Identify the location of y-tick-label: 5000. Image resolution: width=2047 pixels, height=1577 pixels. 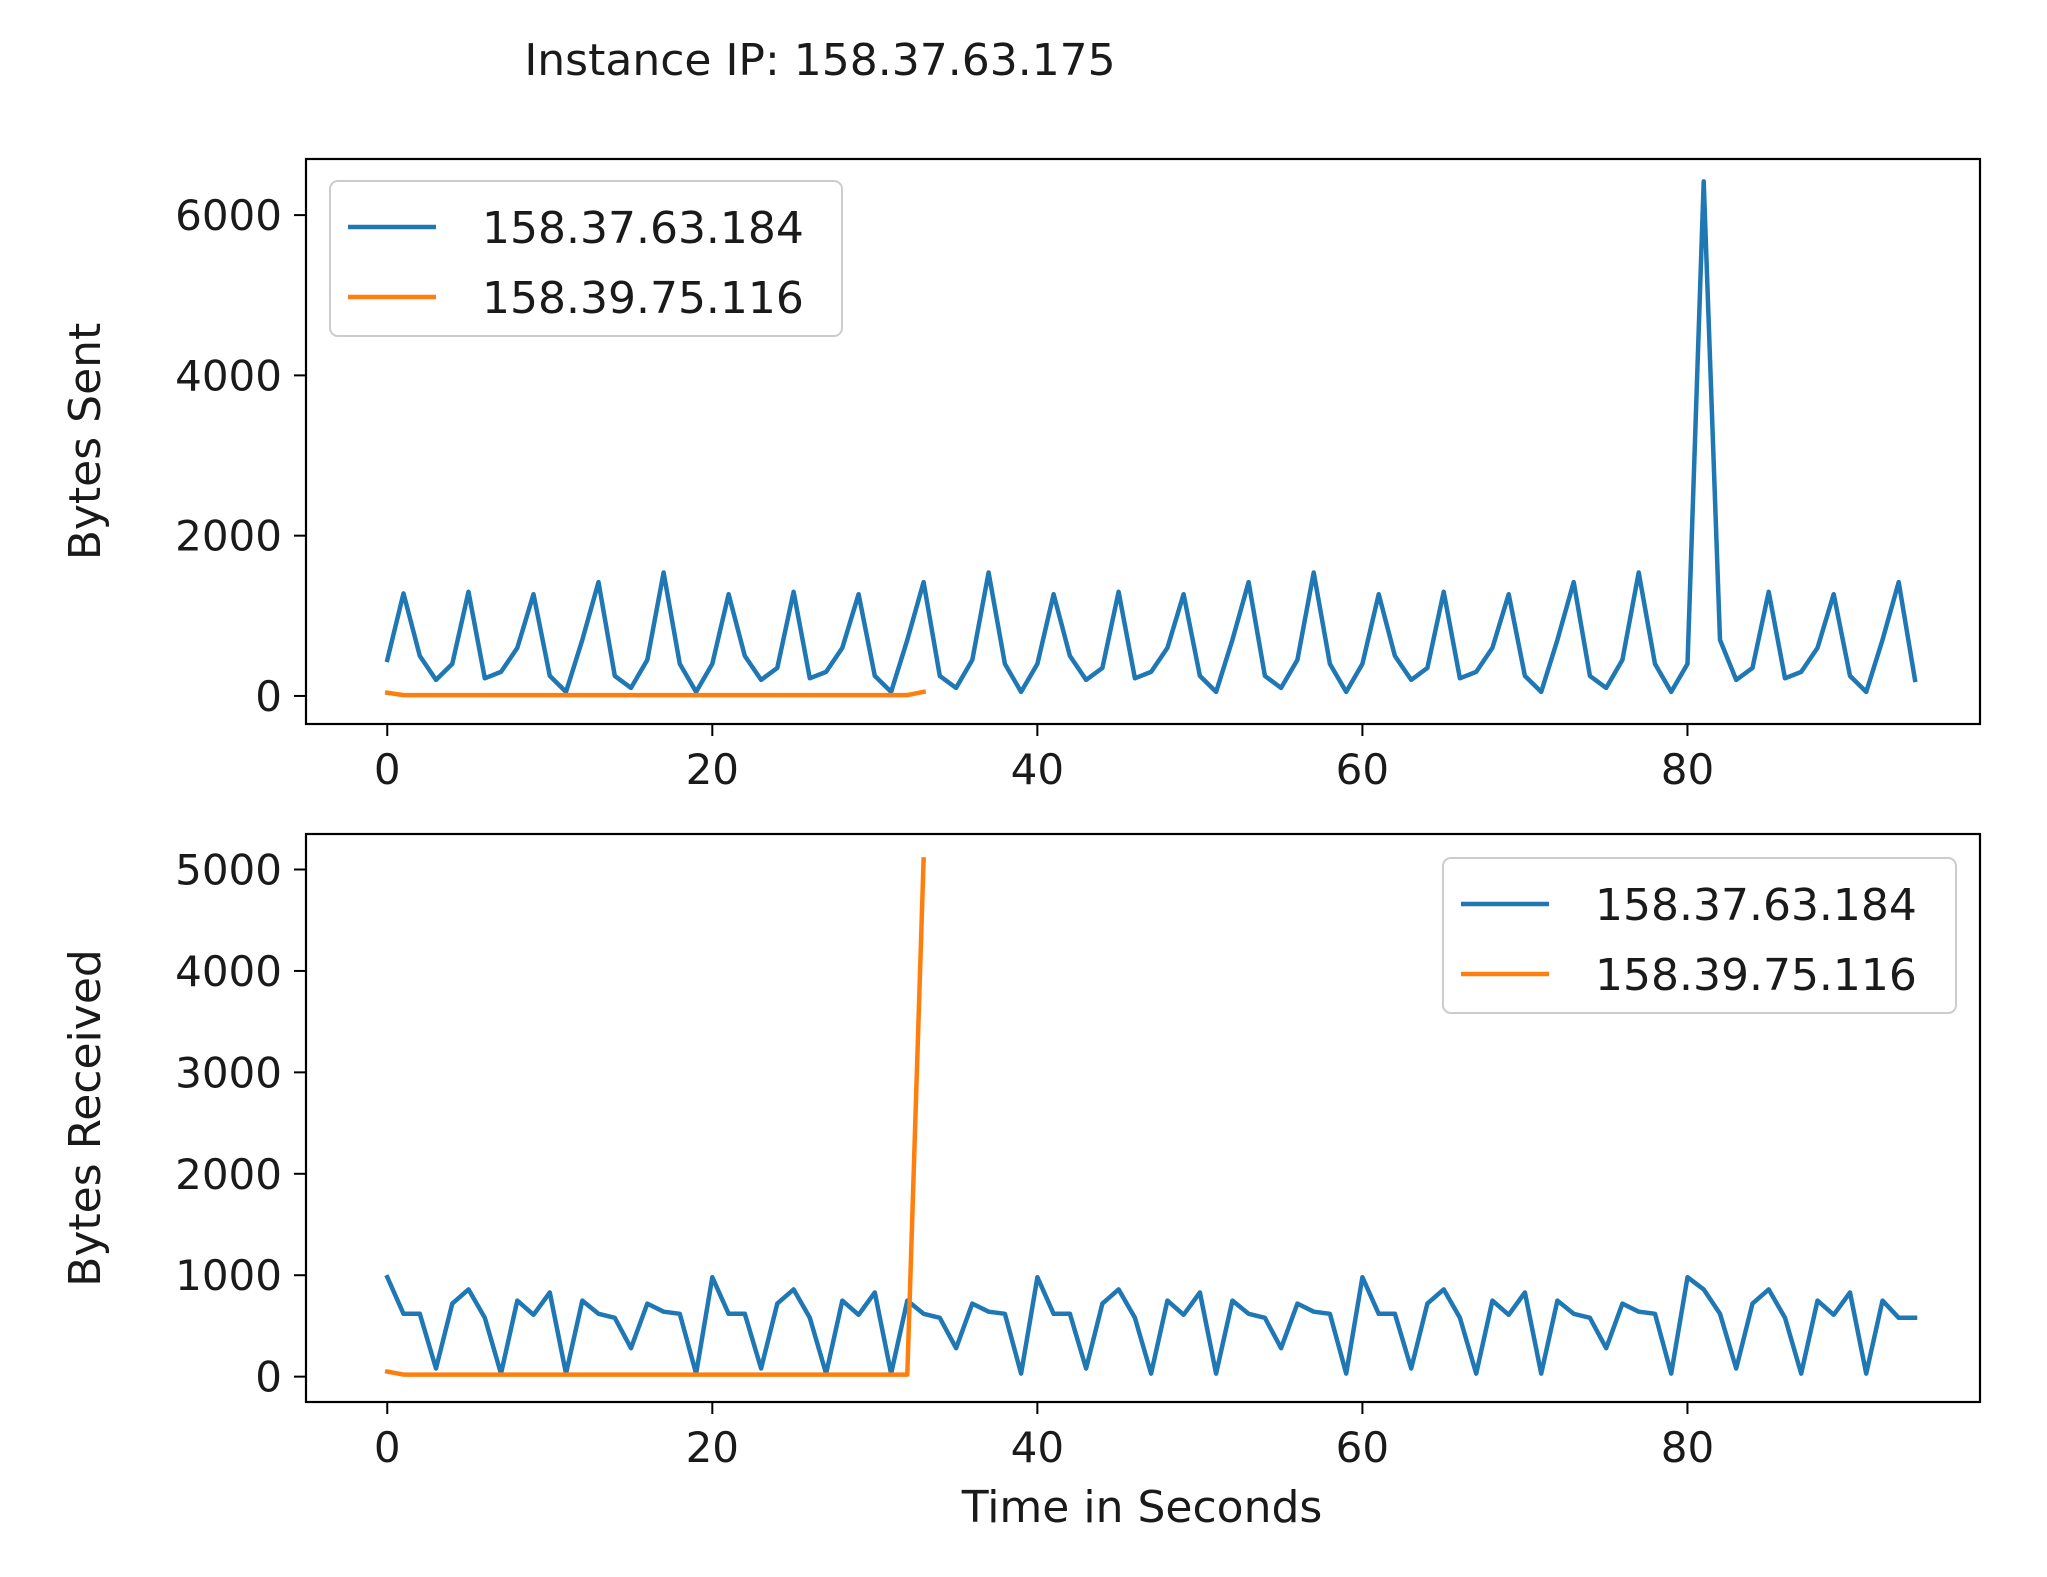
(228, 870).